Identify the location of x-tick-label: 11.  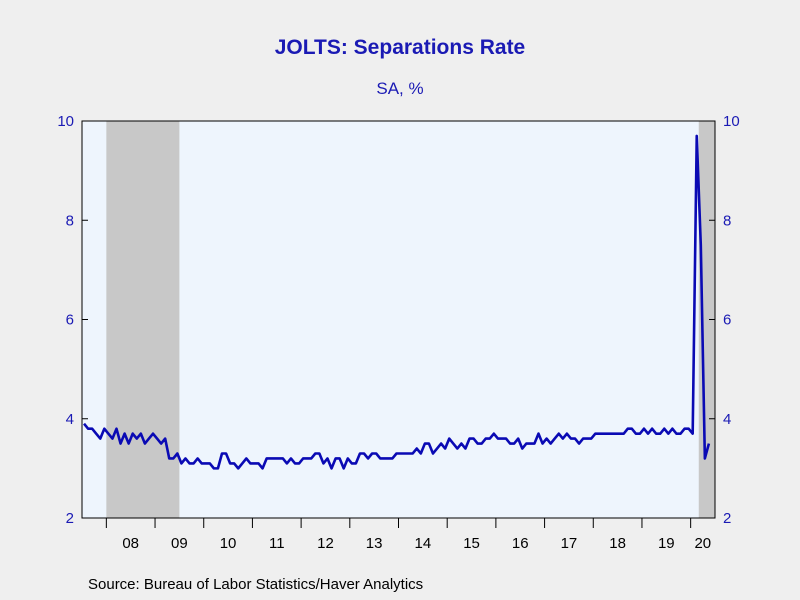
(277, 543).